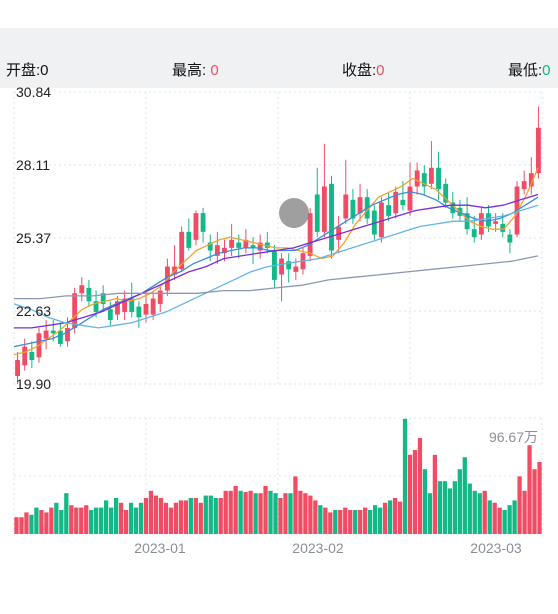 Image resolution: width=558 pixels, height=614 pixels. I want to click on close-price: 收盘:0, so click(363, 70).